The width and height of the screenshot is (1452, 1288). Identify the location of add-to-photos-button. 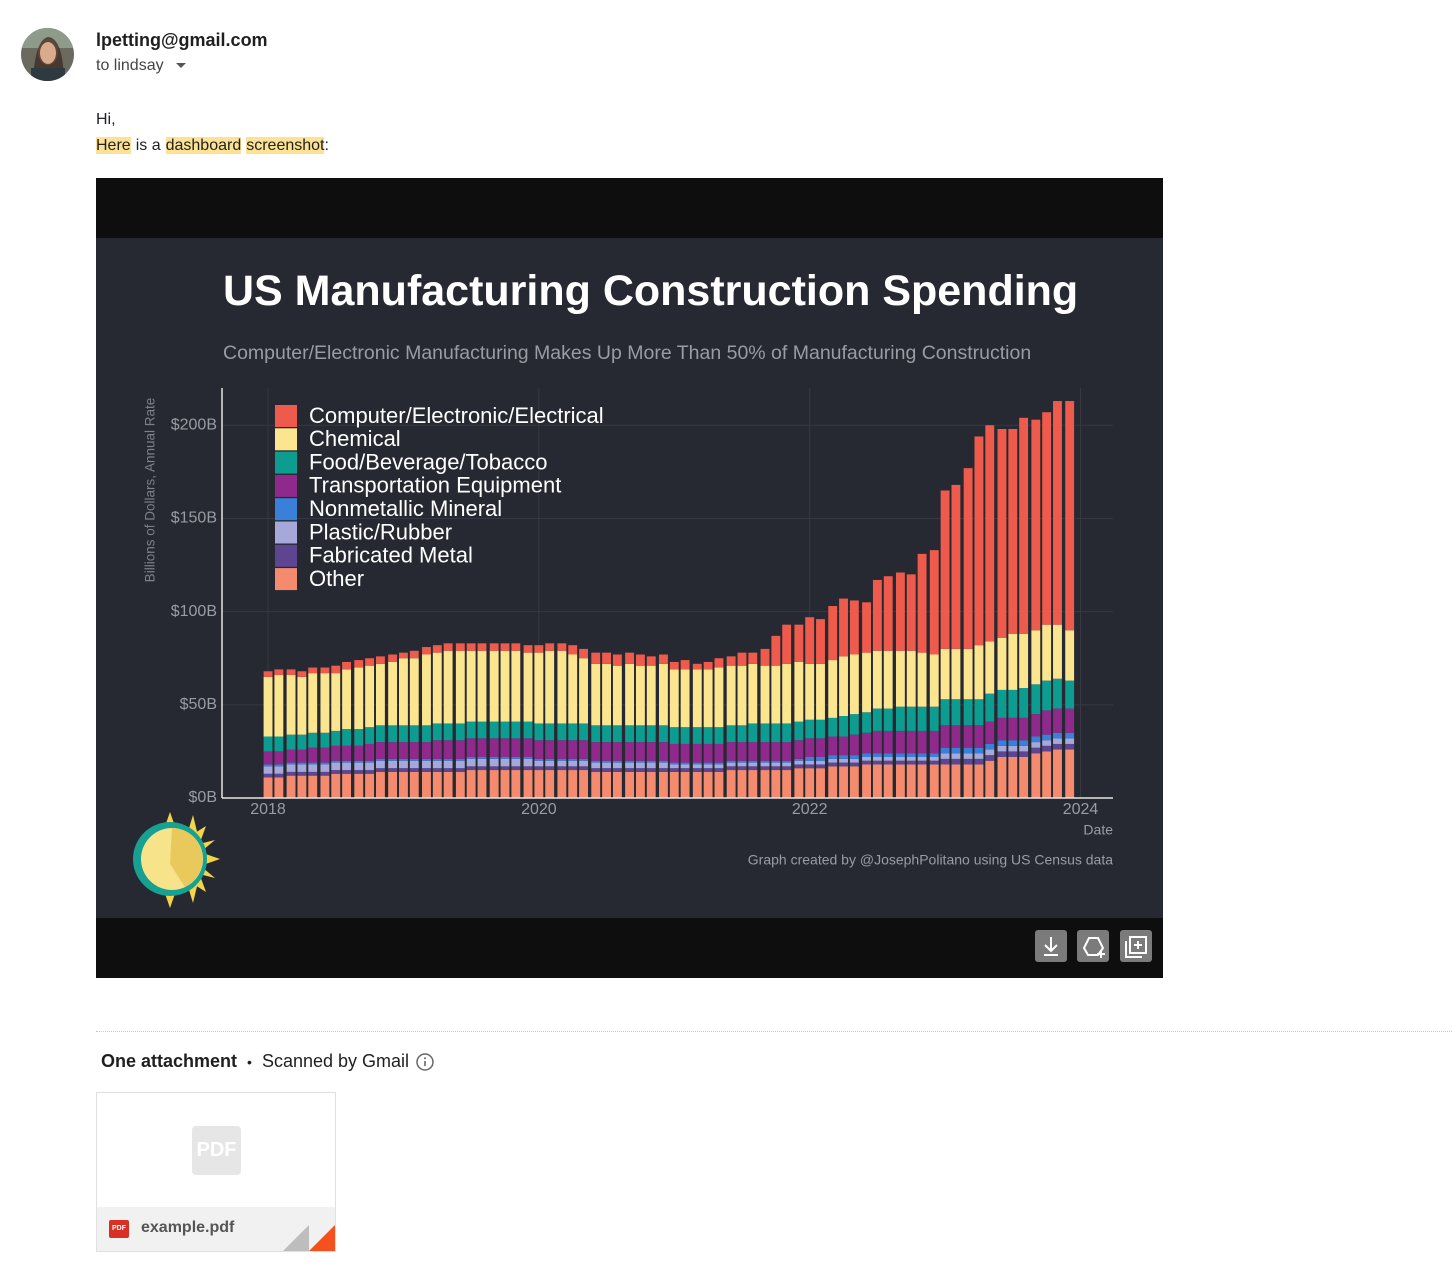
(1136, 946).